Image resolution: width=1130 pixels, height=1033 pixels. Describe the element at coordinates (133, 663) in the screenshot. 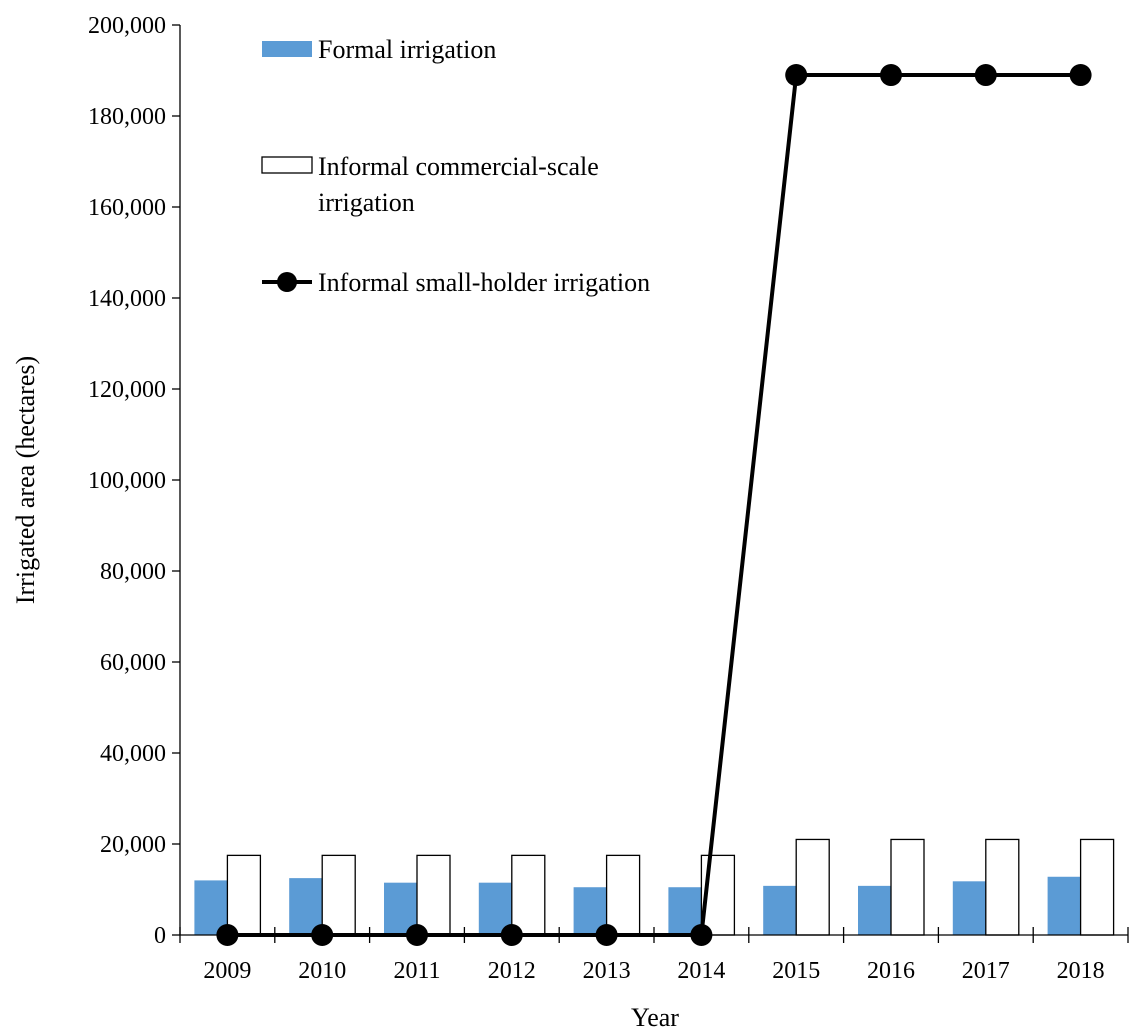

I see `y-tick-label: 60,000` at that location.